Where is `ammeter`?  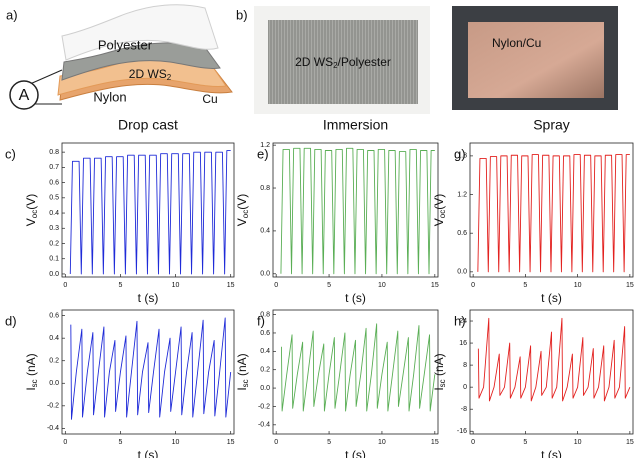 ammeter is located at coordinates (24, 95).